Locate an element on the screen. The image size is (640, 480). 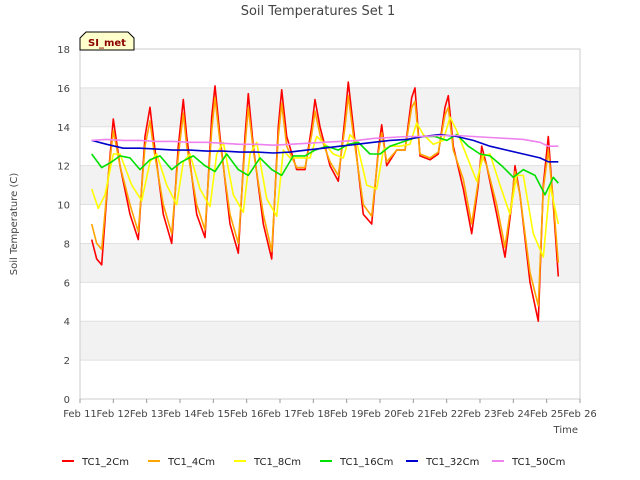
x-tick-label: Feb 15 is located at coordinates (214, 414).